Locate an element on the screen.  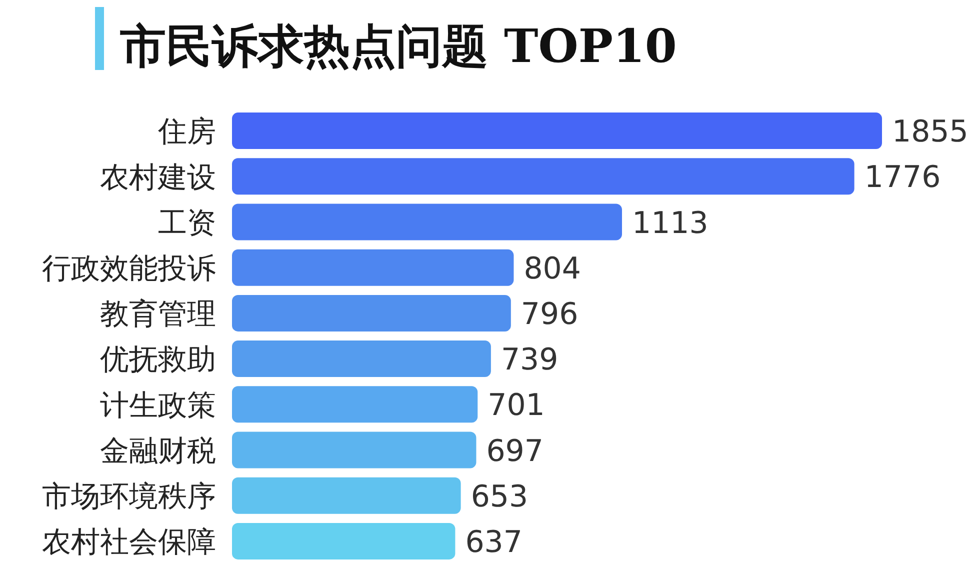
y-tick-label: 教育管理 is located at coordinates (158, 313).